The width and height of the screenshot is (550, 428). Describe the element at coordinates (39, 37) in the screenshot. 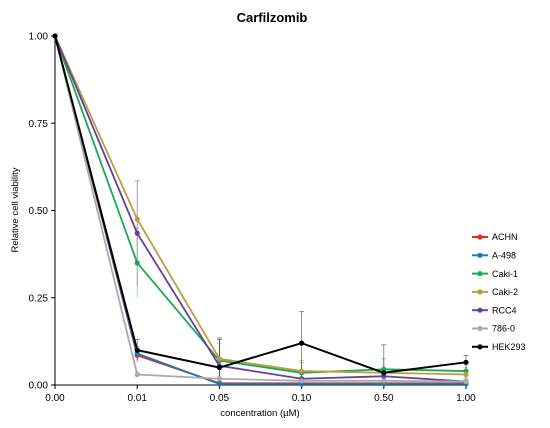

I see `y-tick-label: 1.00` at that location.